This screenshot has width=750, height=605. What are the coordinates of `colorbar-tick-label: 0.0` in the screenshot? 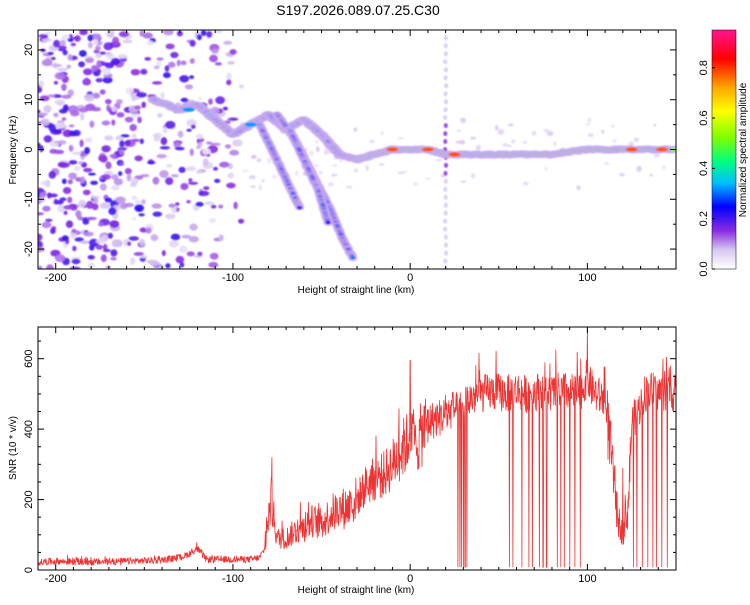 It's located at (704, 268).